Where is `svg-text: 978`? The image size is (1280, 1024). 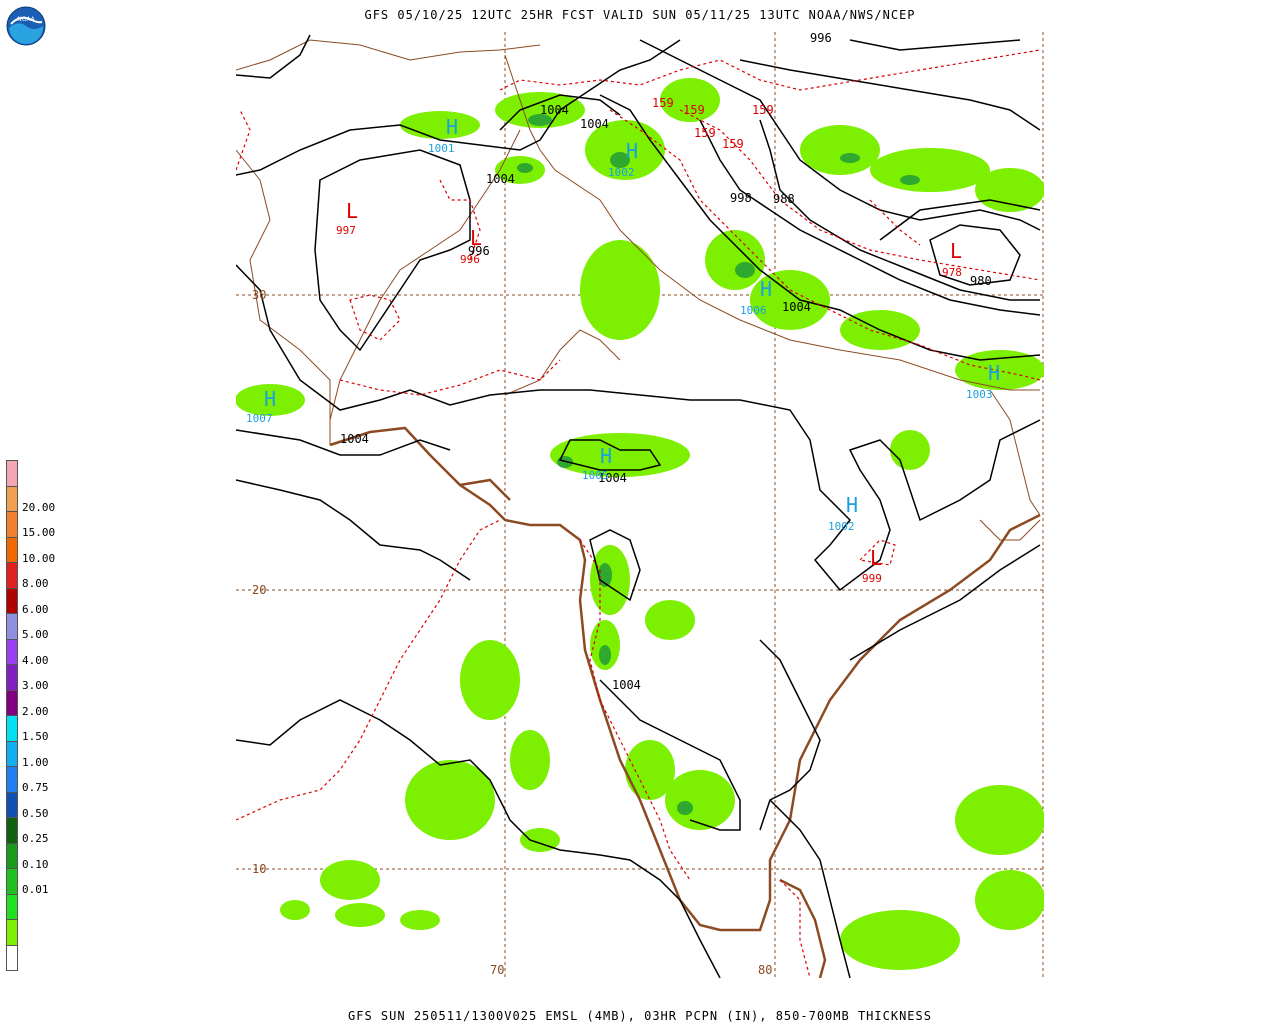
svg-text: 978 is located at coordinates (952, 272).